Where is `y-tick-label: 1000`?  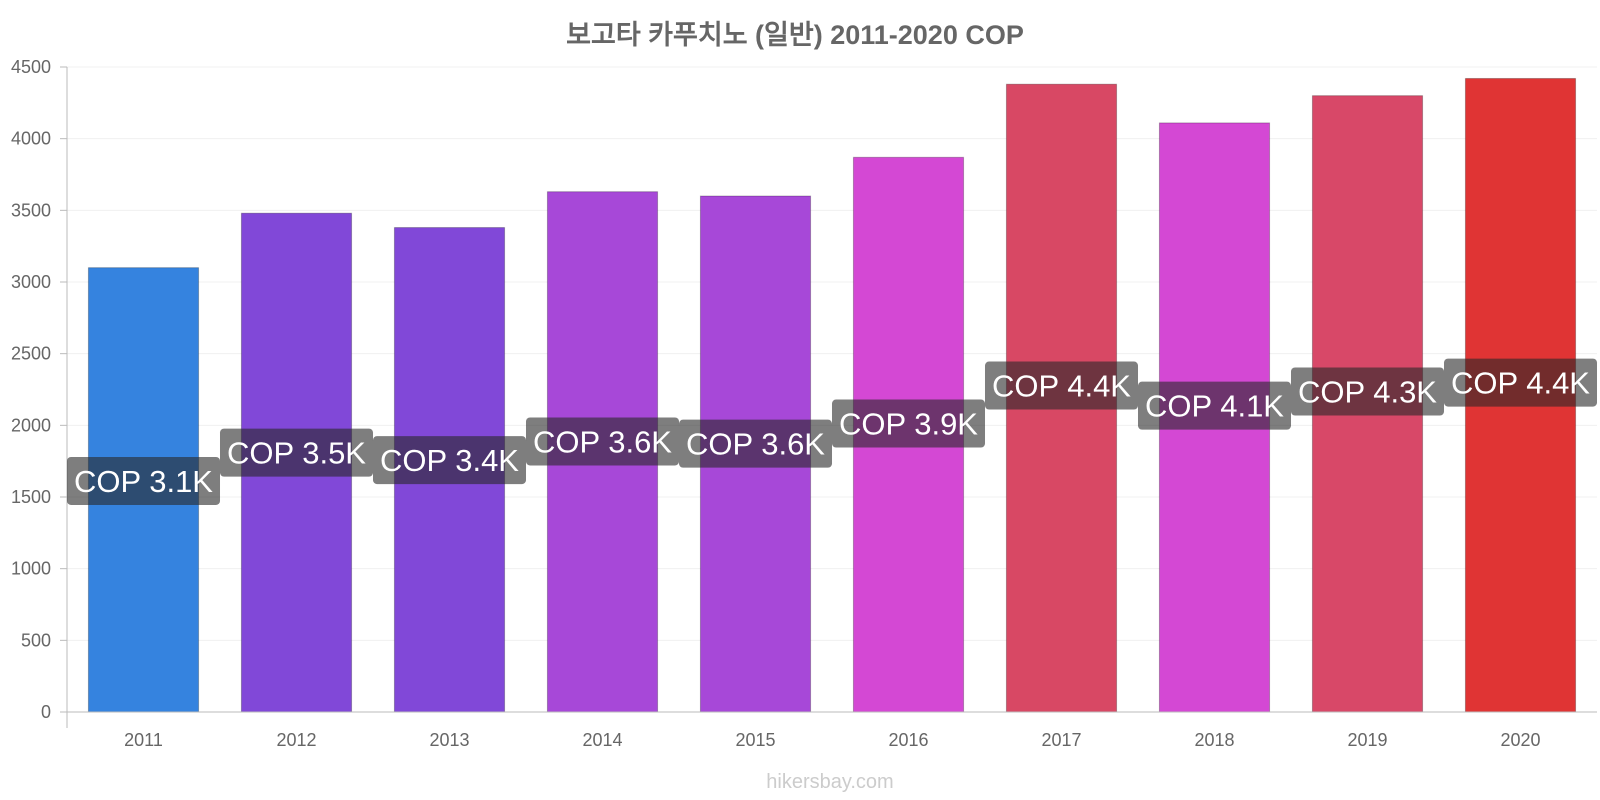 y-tick-label: 1000 is located at coordinates (31, 569).